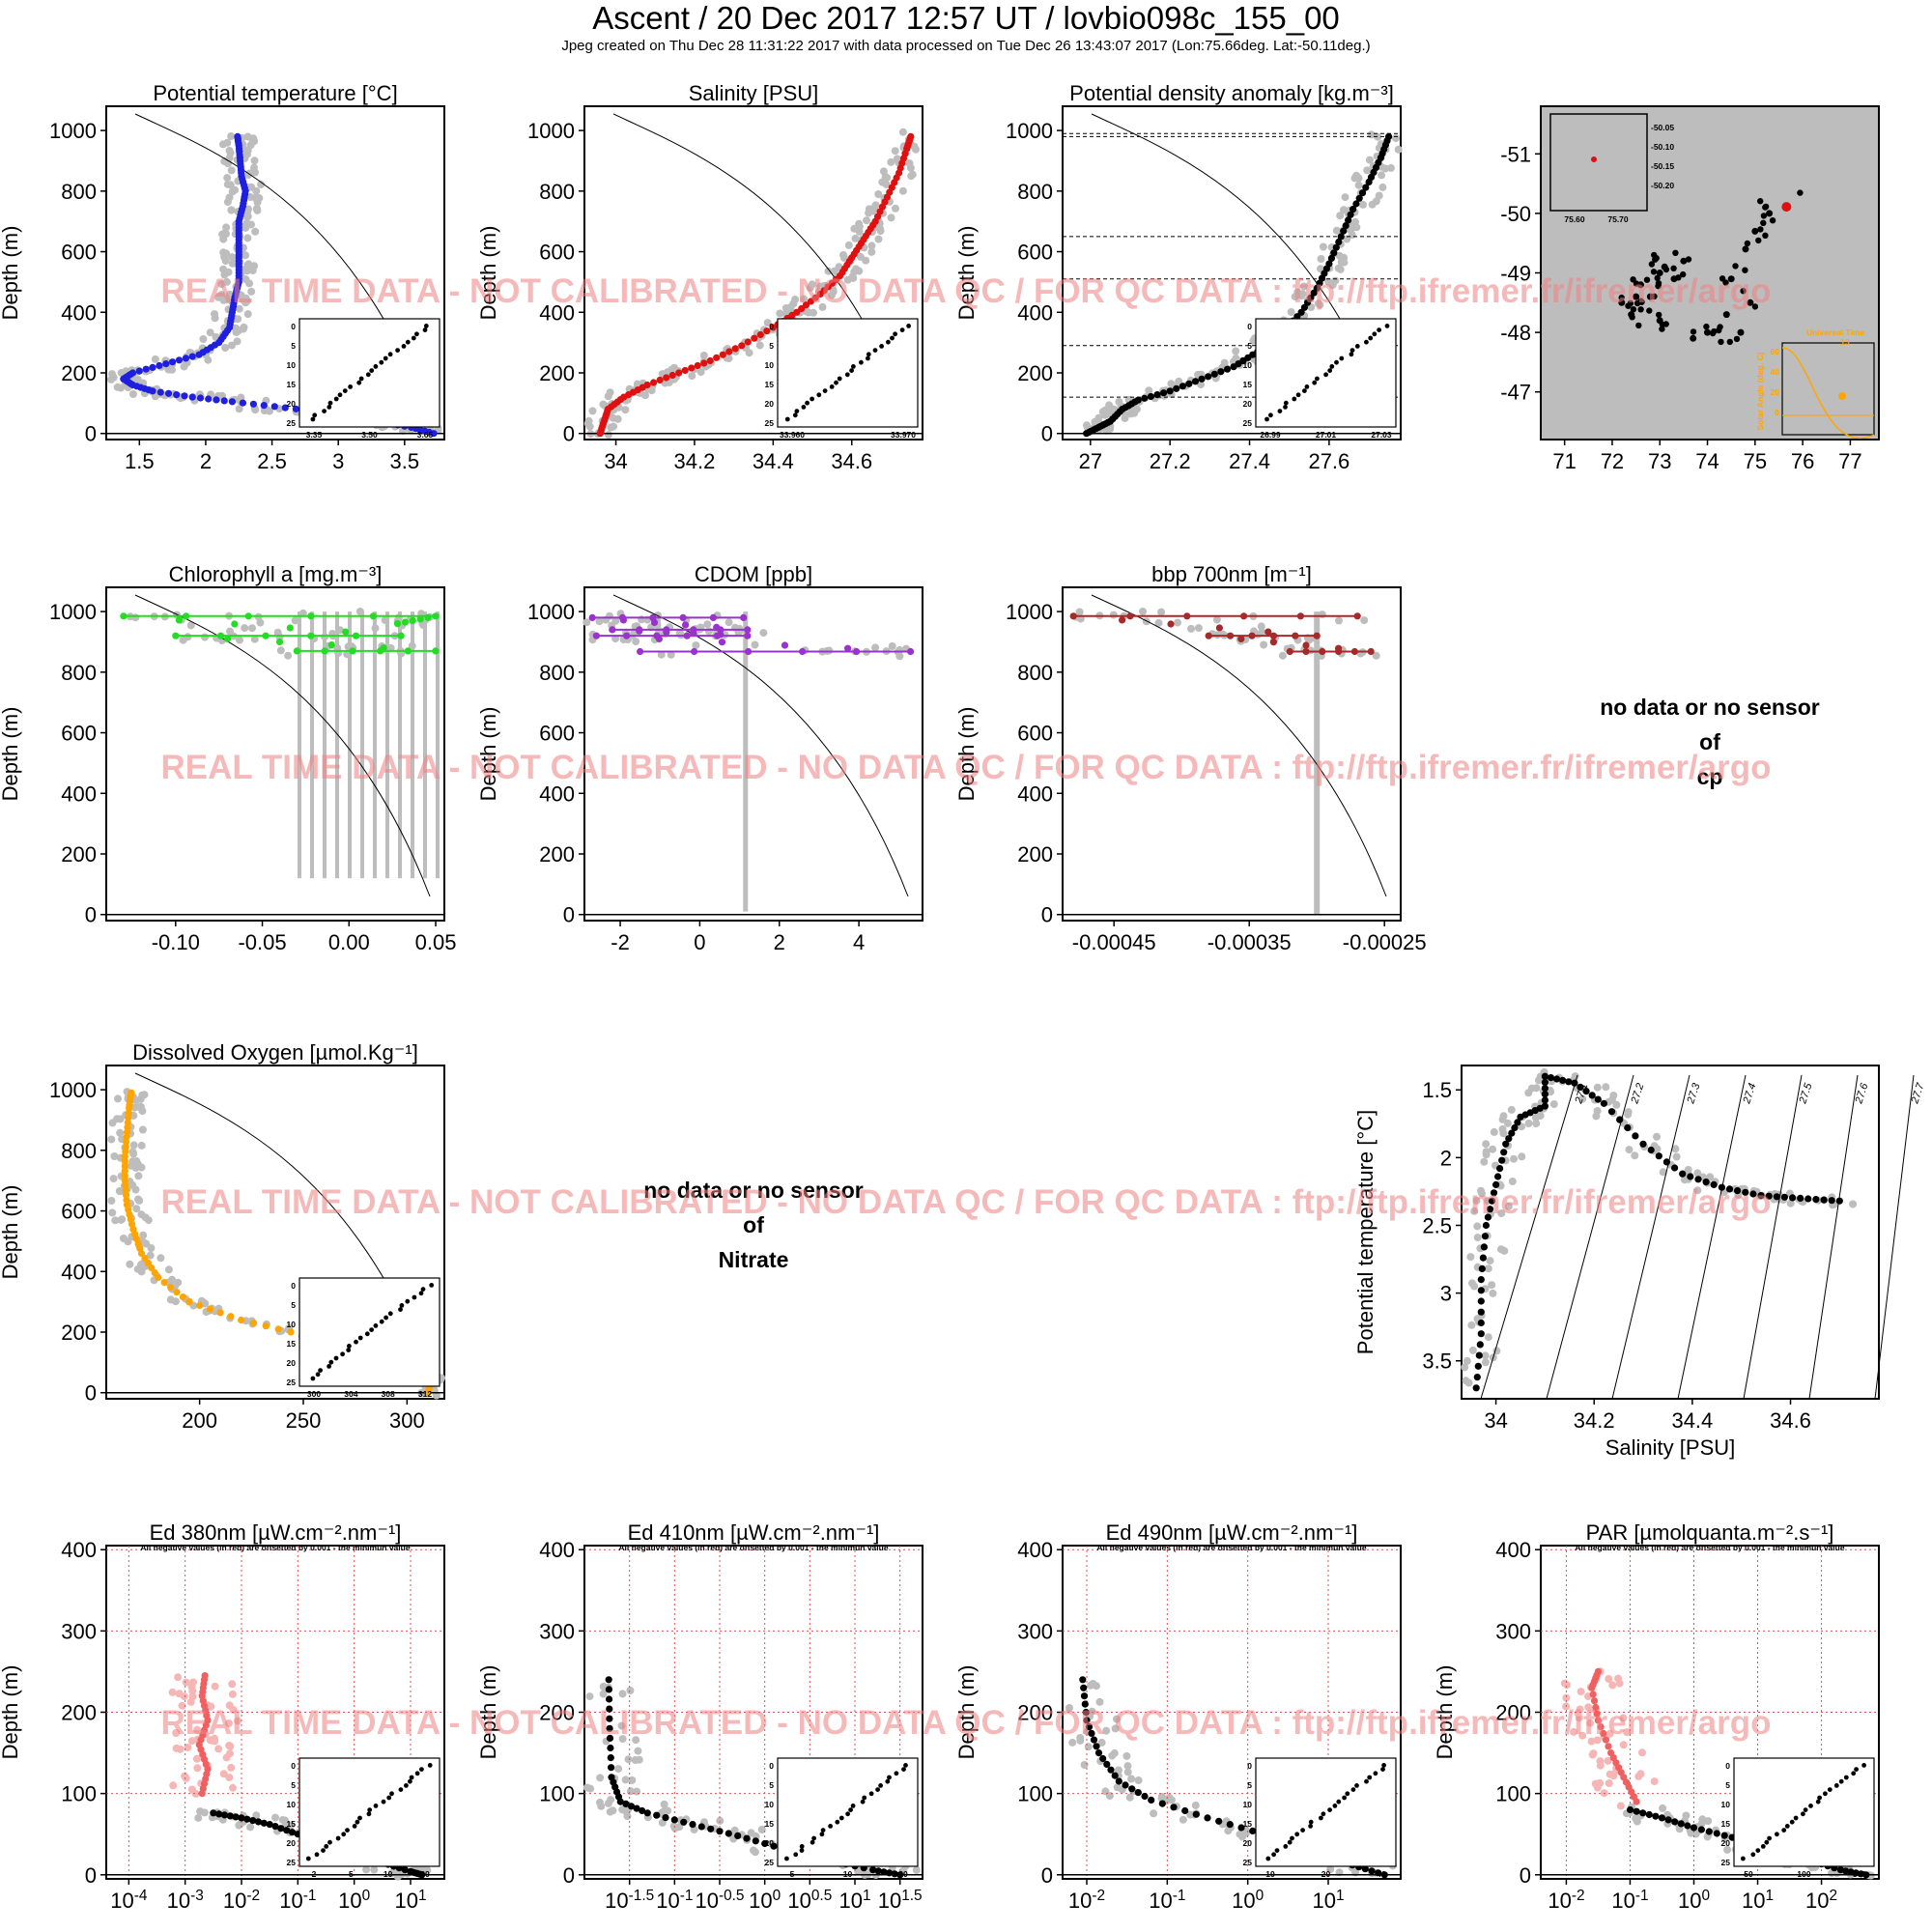 The image size is (1932, 1932). I want to click on x-tick-label: 101, so click(1328, 1900).